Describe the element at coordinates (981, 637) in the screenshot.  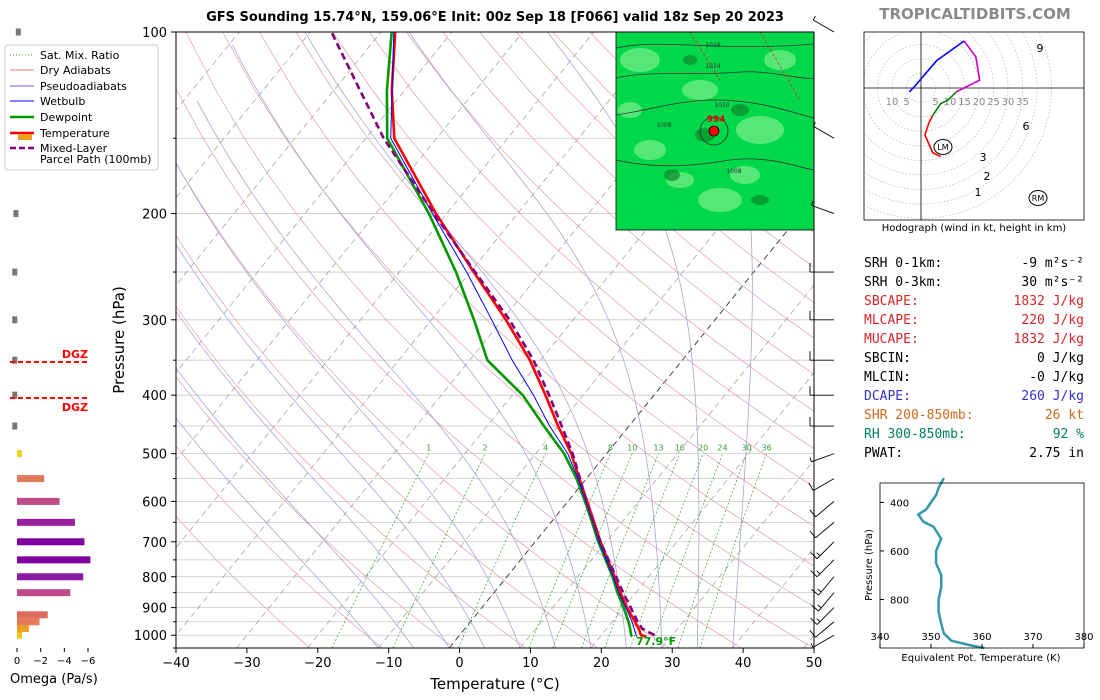
I see `theta-e-x-tick-label: 360` at that location.